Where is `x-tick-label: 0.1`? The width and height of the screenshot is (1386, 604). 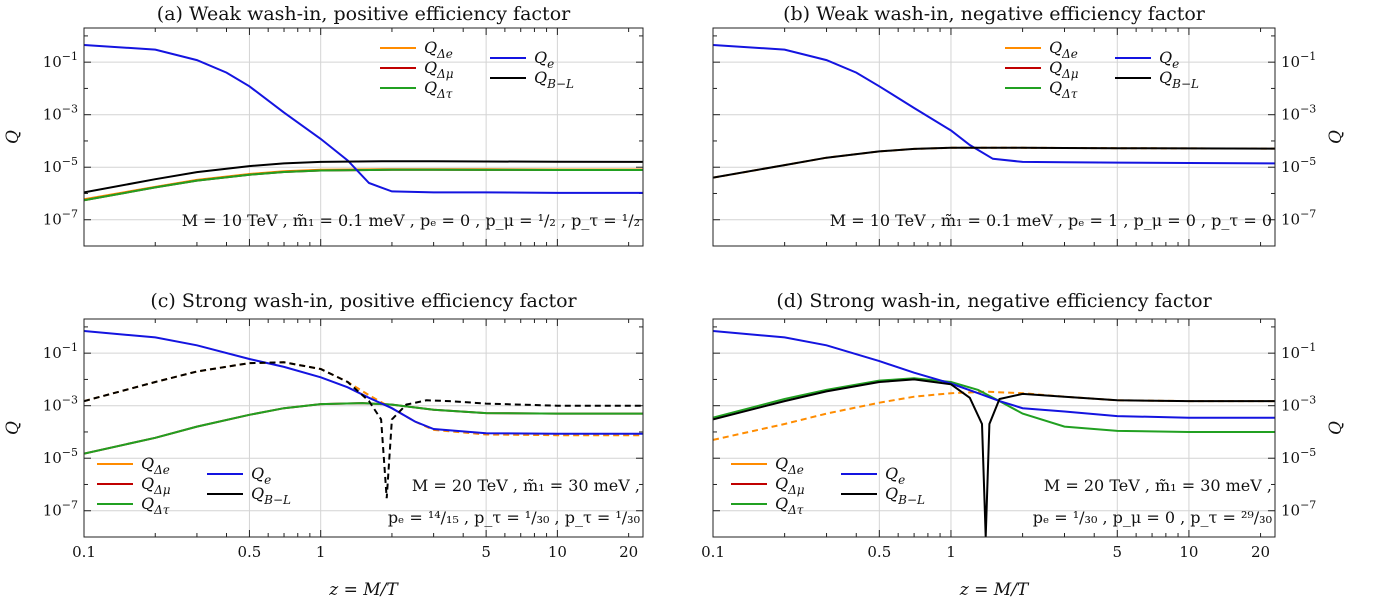
x-tick-label: 0.1 is located at coordinates (713, 552).